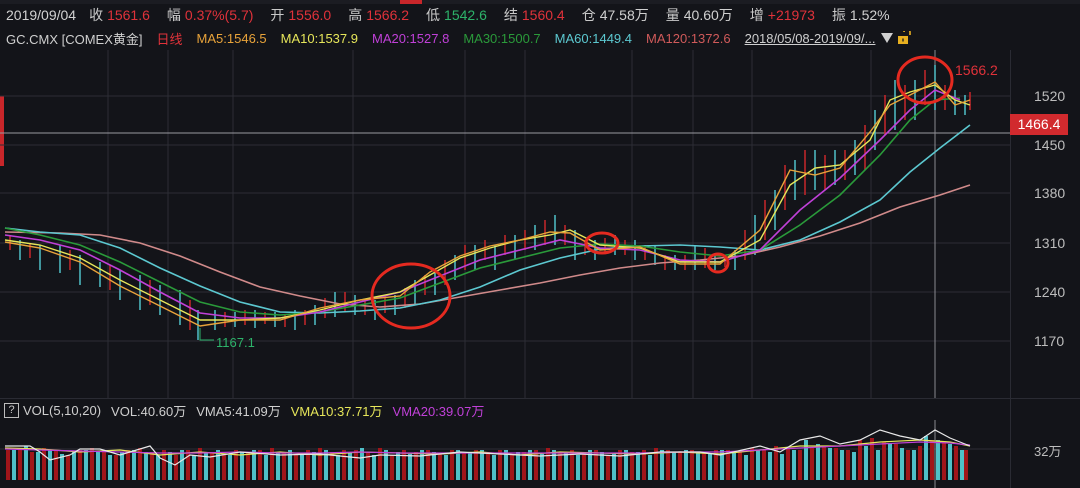  What do you see at coordinates (976, 70) in the screenshot?
I see `high-price-marker: 1566.2` at bounding box center [976, 70].